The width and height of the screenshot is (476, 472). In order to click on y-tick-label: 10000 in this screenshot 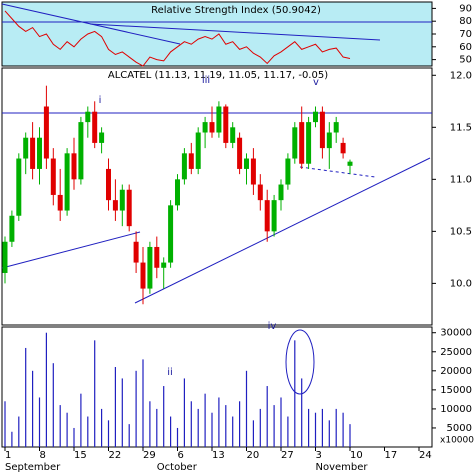, I will do `click(456, 409)`.